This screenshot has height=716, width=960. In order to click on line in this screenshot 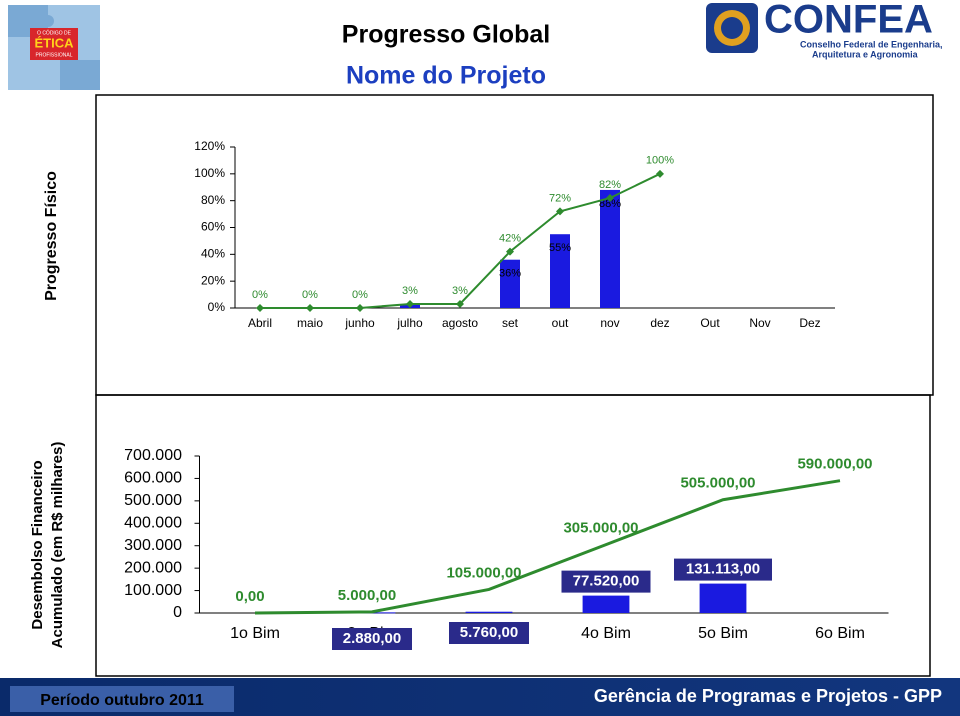, I will do `click(547, 547)`.